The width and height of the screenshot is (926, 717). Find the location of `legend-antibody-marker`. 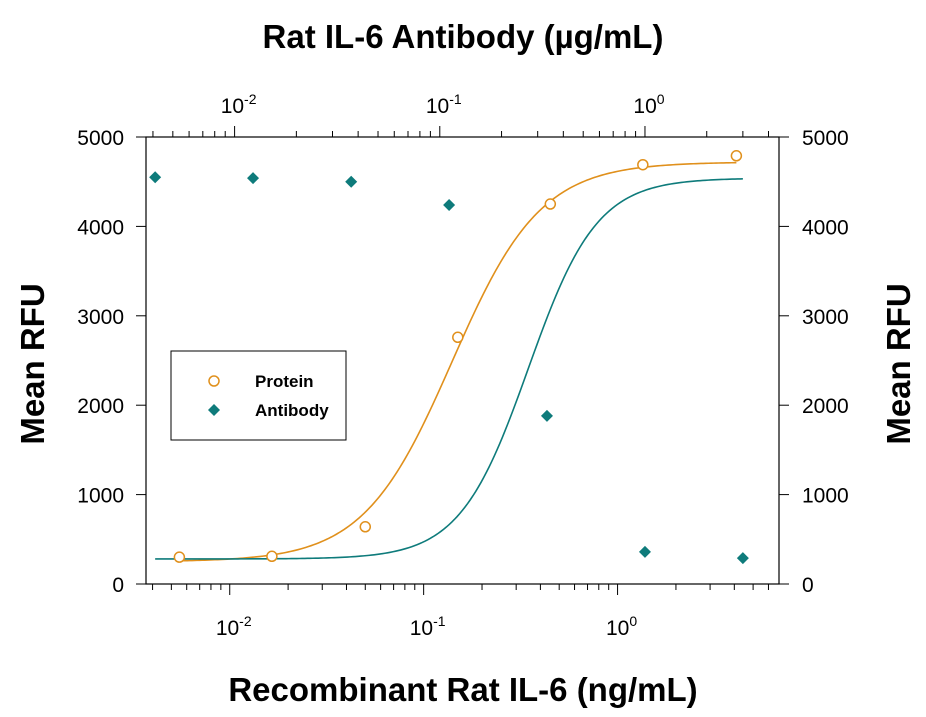

legend-antibody-marker is located at coordinates (214, 410).